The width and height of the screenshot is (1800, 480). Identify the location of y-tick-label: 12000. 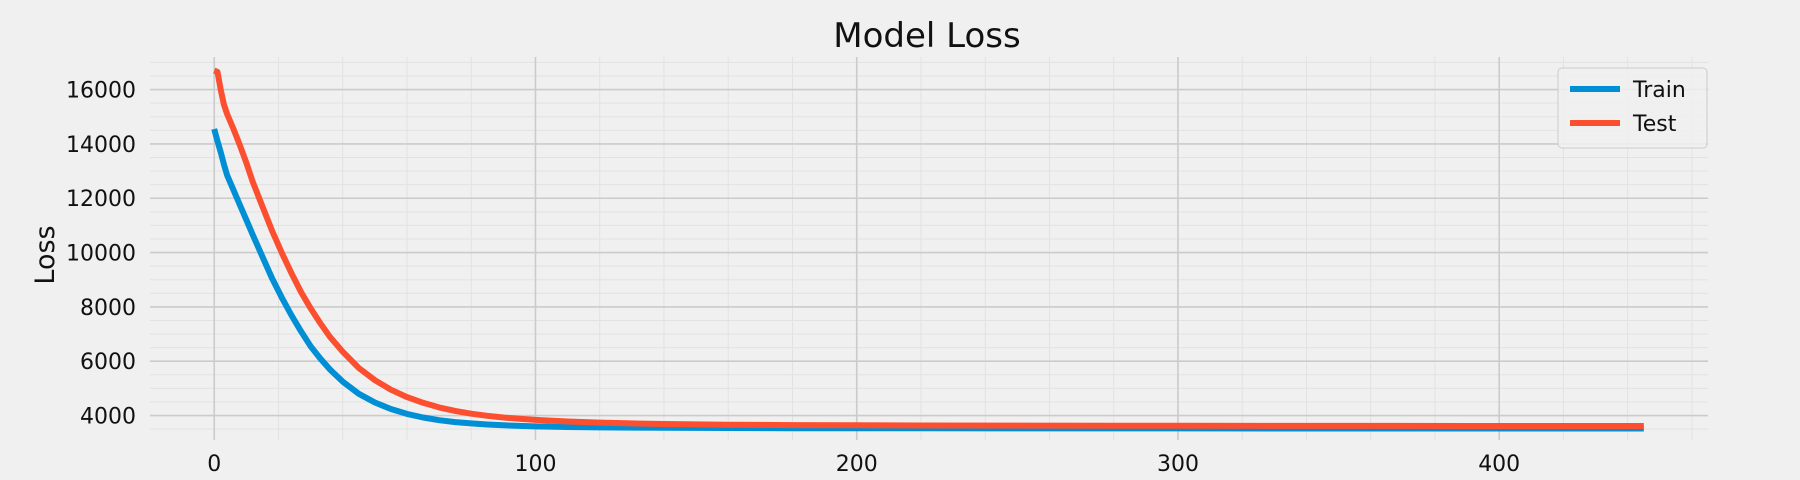
(101, 199).